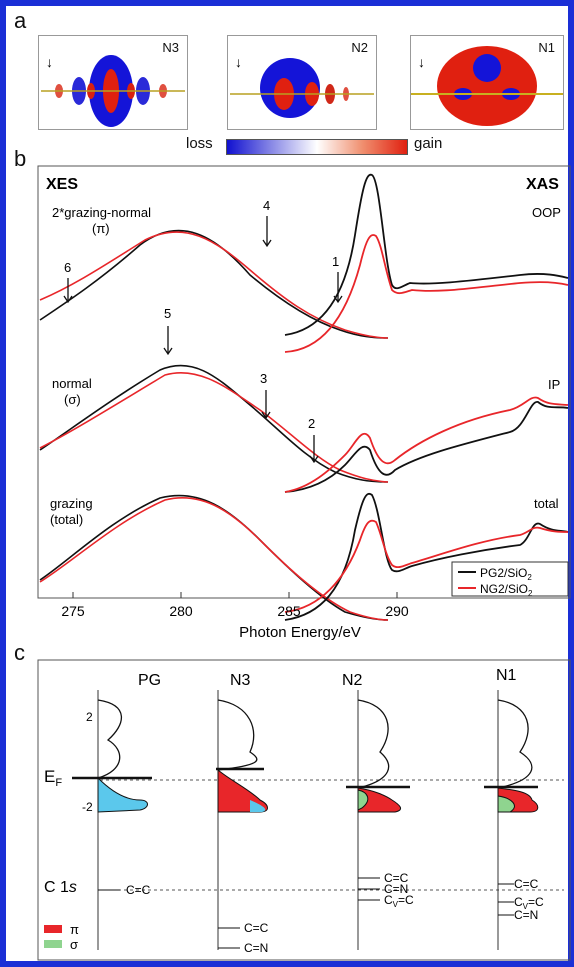 The width and height of the screenshot is (574, 967). I want to click on n1-sigma-fill, so click(506, 804).